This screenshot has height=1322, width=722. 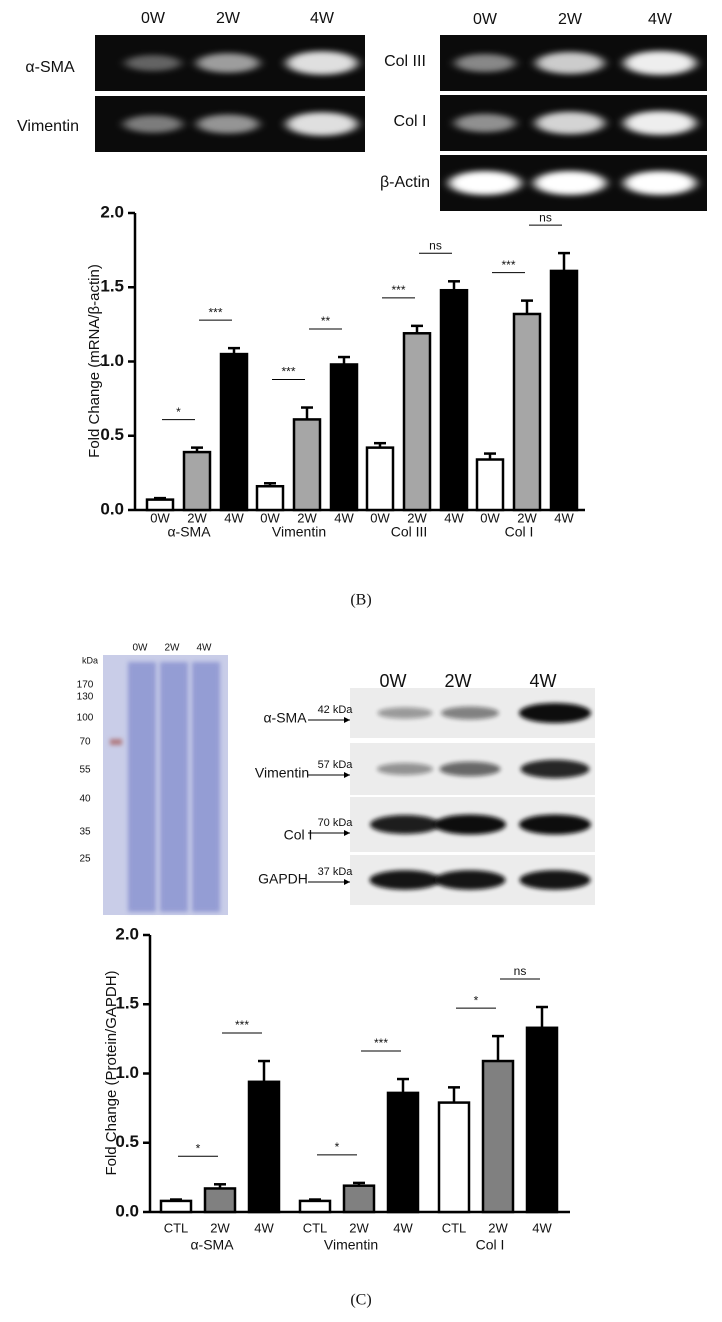 What do you see at coordinates (85, 859) in the screenshot?
I see `marker-label: 25` at bounding box center [85, 859].